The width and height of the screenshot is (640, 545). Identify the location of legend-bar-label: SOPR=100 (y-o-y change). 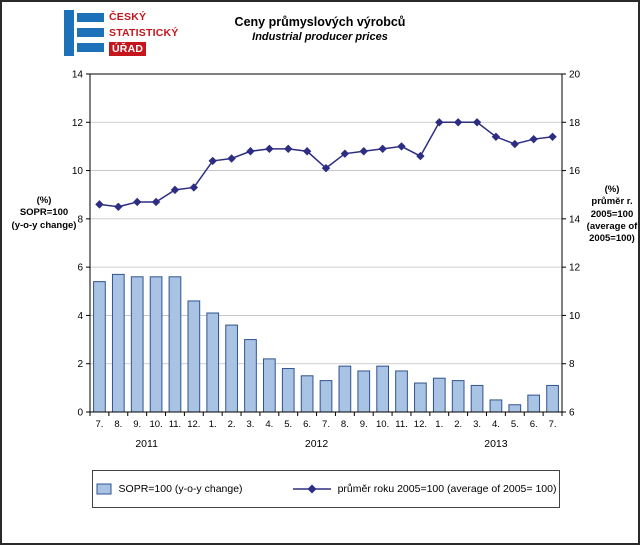
(180, 489).